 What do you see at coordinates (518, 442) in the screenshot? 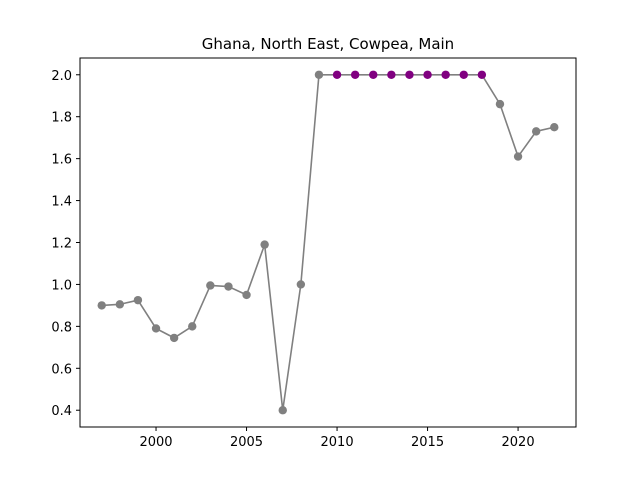
I see `x-tick-label: 2020` at bounding box center [518, 442].